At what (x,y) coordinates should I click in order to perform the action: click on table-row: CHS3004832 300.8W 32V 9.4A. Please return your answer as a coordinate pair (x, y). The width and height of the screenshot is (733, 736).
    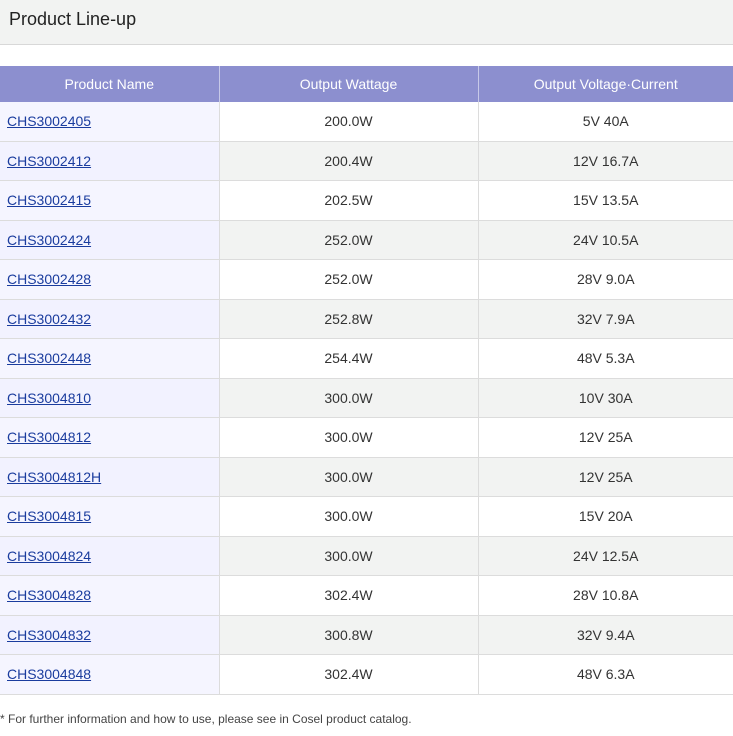
    Looking at the image, I should click on (366, 635).